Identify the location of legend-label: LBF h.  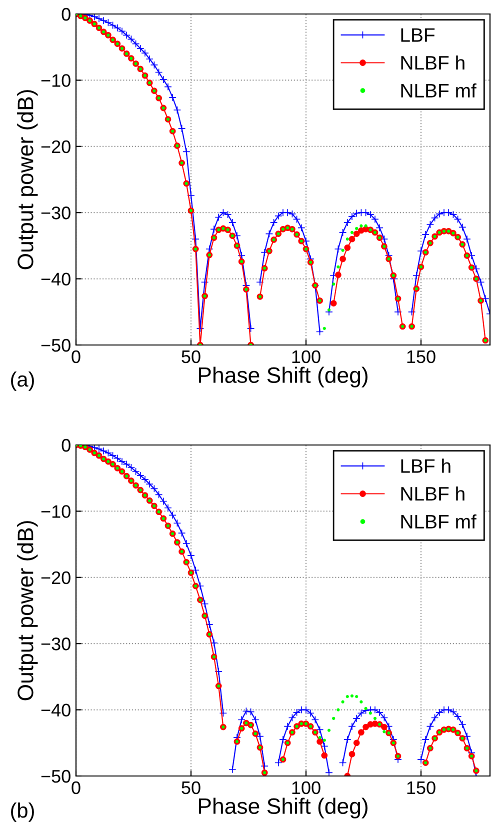
(425, 465).